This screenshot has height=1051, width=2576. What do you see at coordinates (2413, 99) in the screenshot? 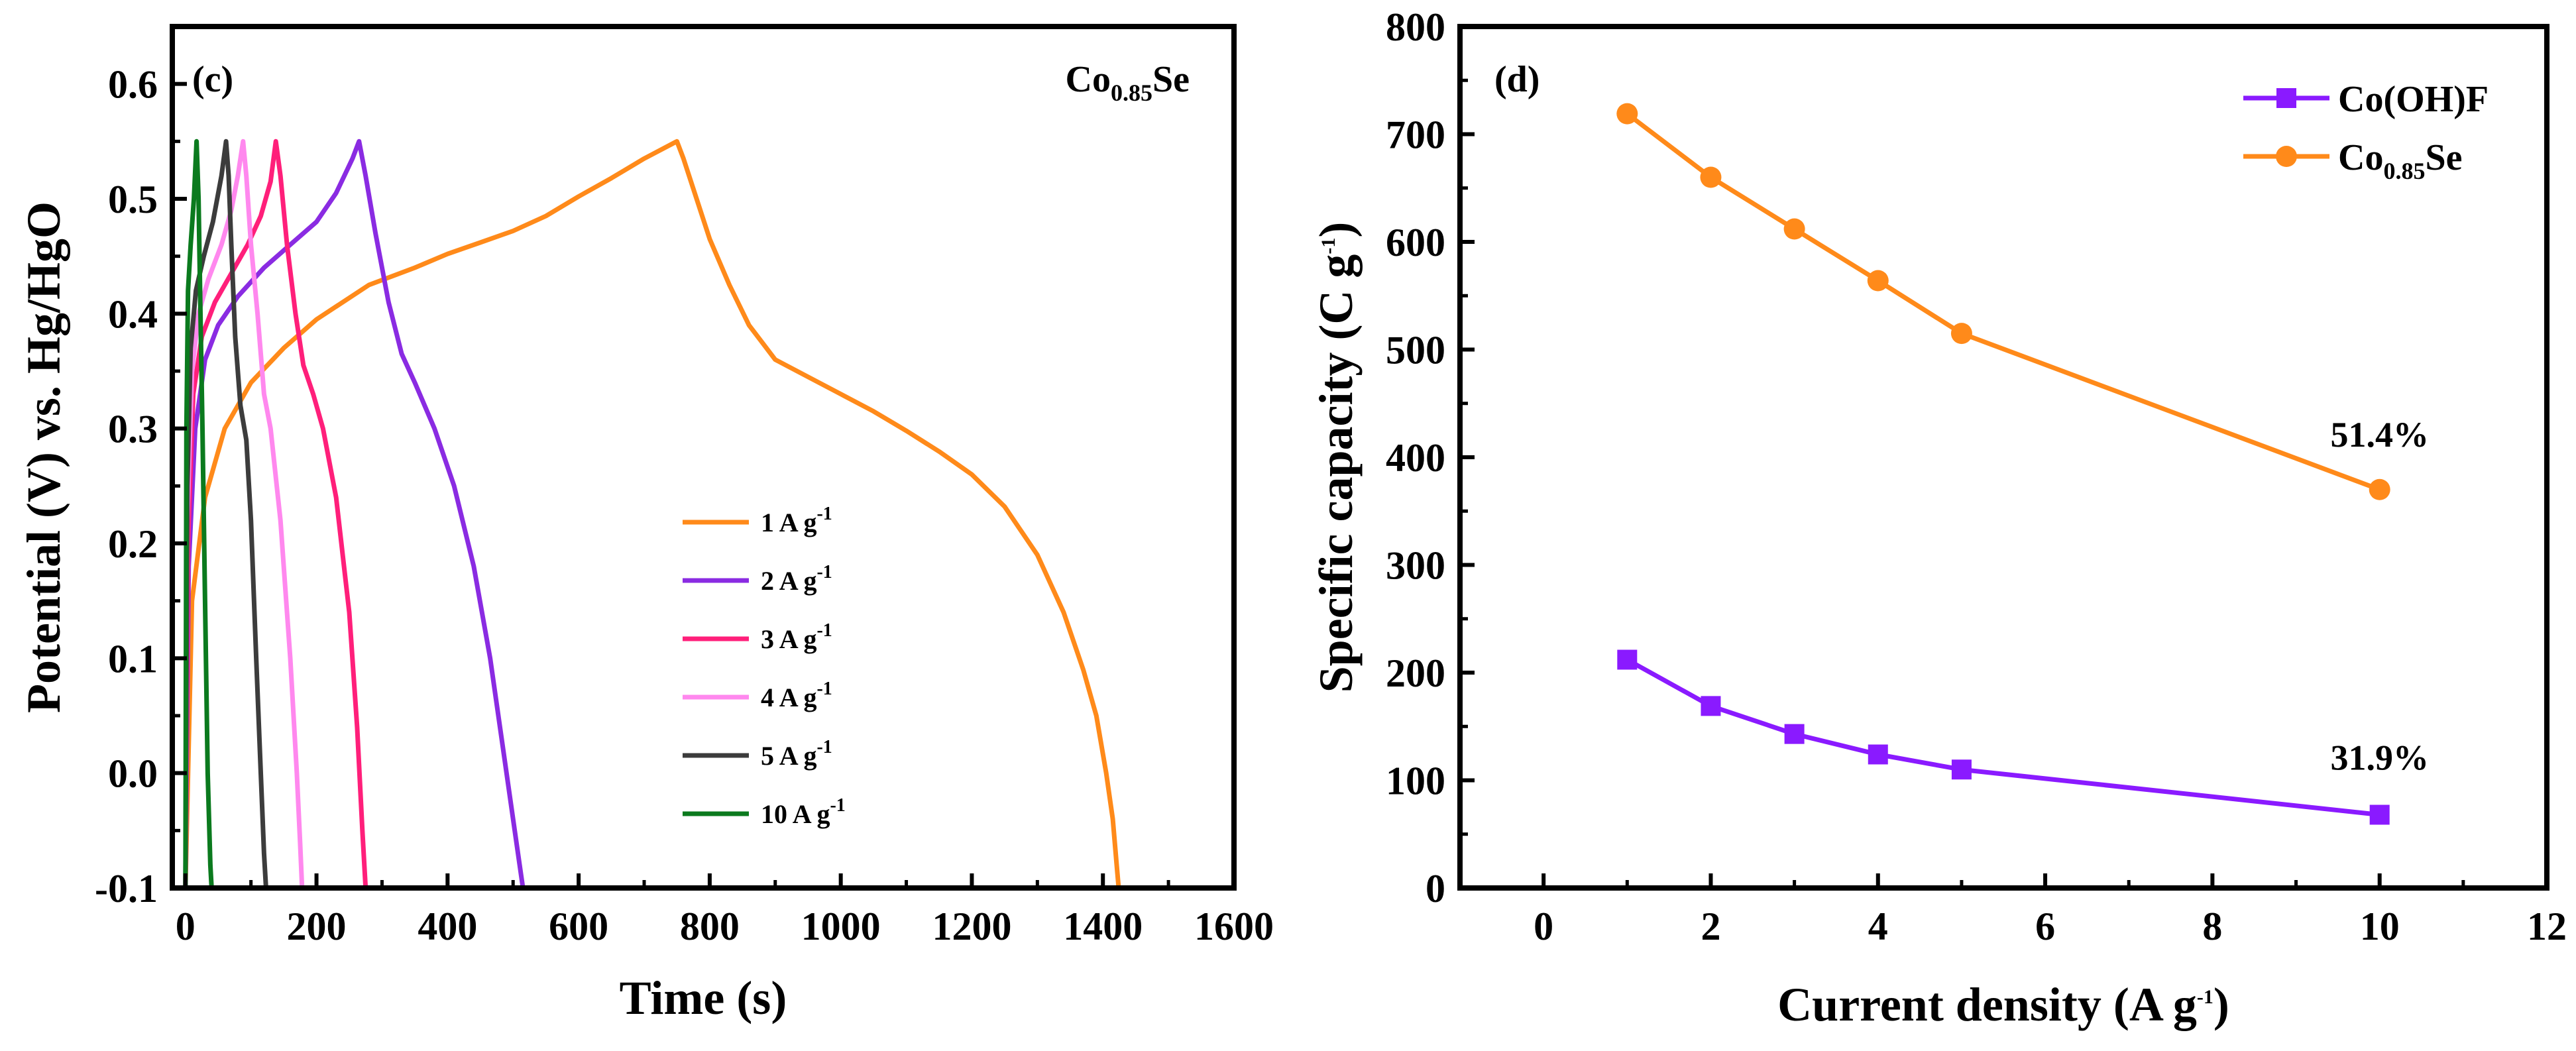
I see `legend-label-co-oh-f: Co(OH)F` at bounding box center [2413, 99].